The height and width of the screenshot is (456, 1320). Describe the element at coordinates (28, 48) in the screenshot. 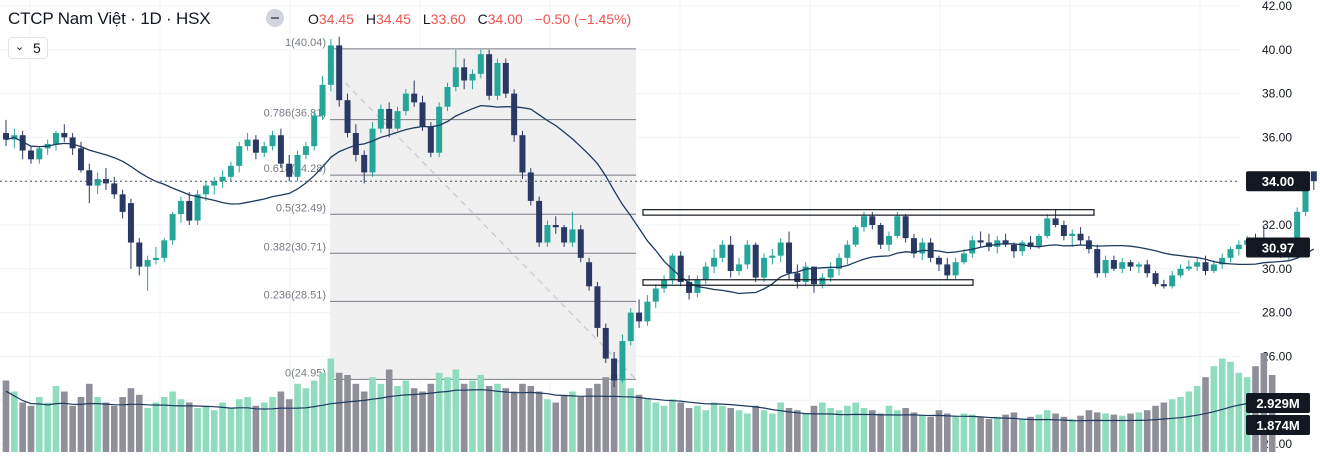

I see `indicators-toggle-button: ⌄ 5` at that location.